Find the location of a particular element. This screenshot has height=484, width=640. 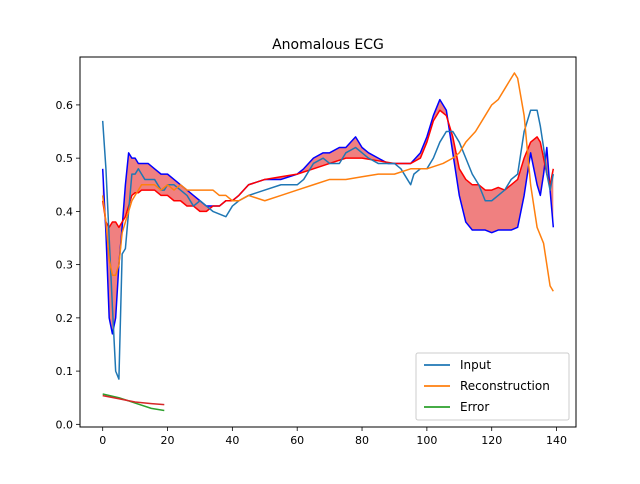

y-tick-label: 0.6 is located at coordinates (65, 105).